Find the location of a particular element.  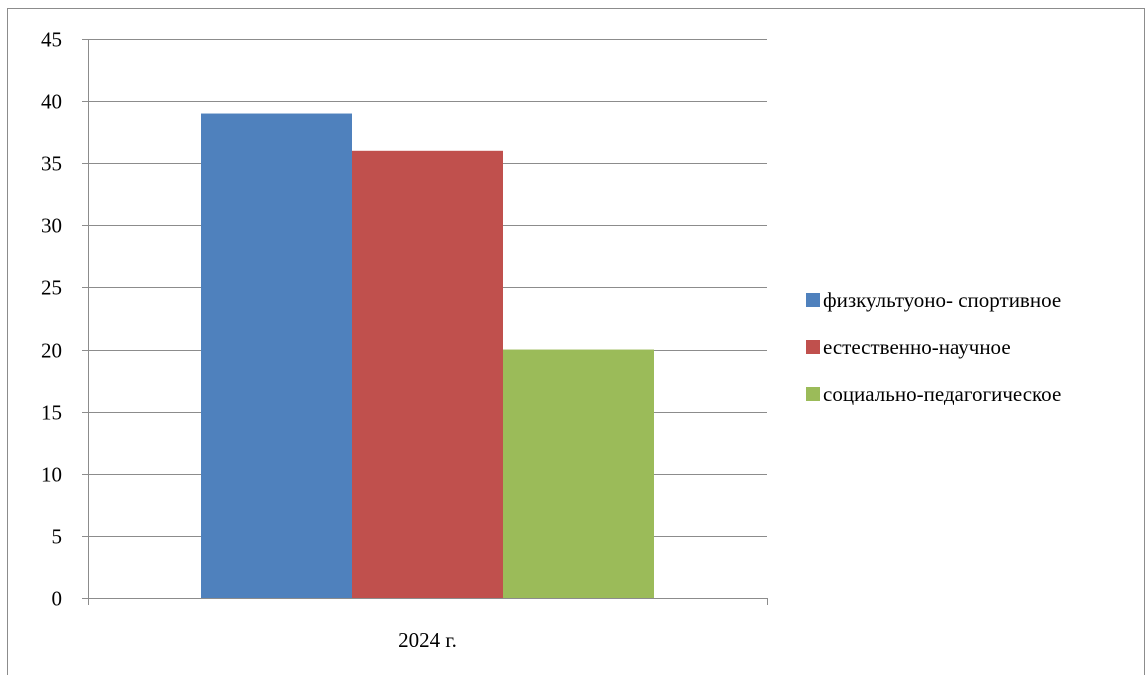

y-tick-label: 15 is located at coordinates (51, 413).